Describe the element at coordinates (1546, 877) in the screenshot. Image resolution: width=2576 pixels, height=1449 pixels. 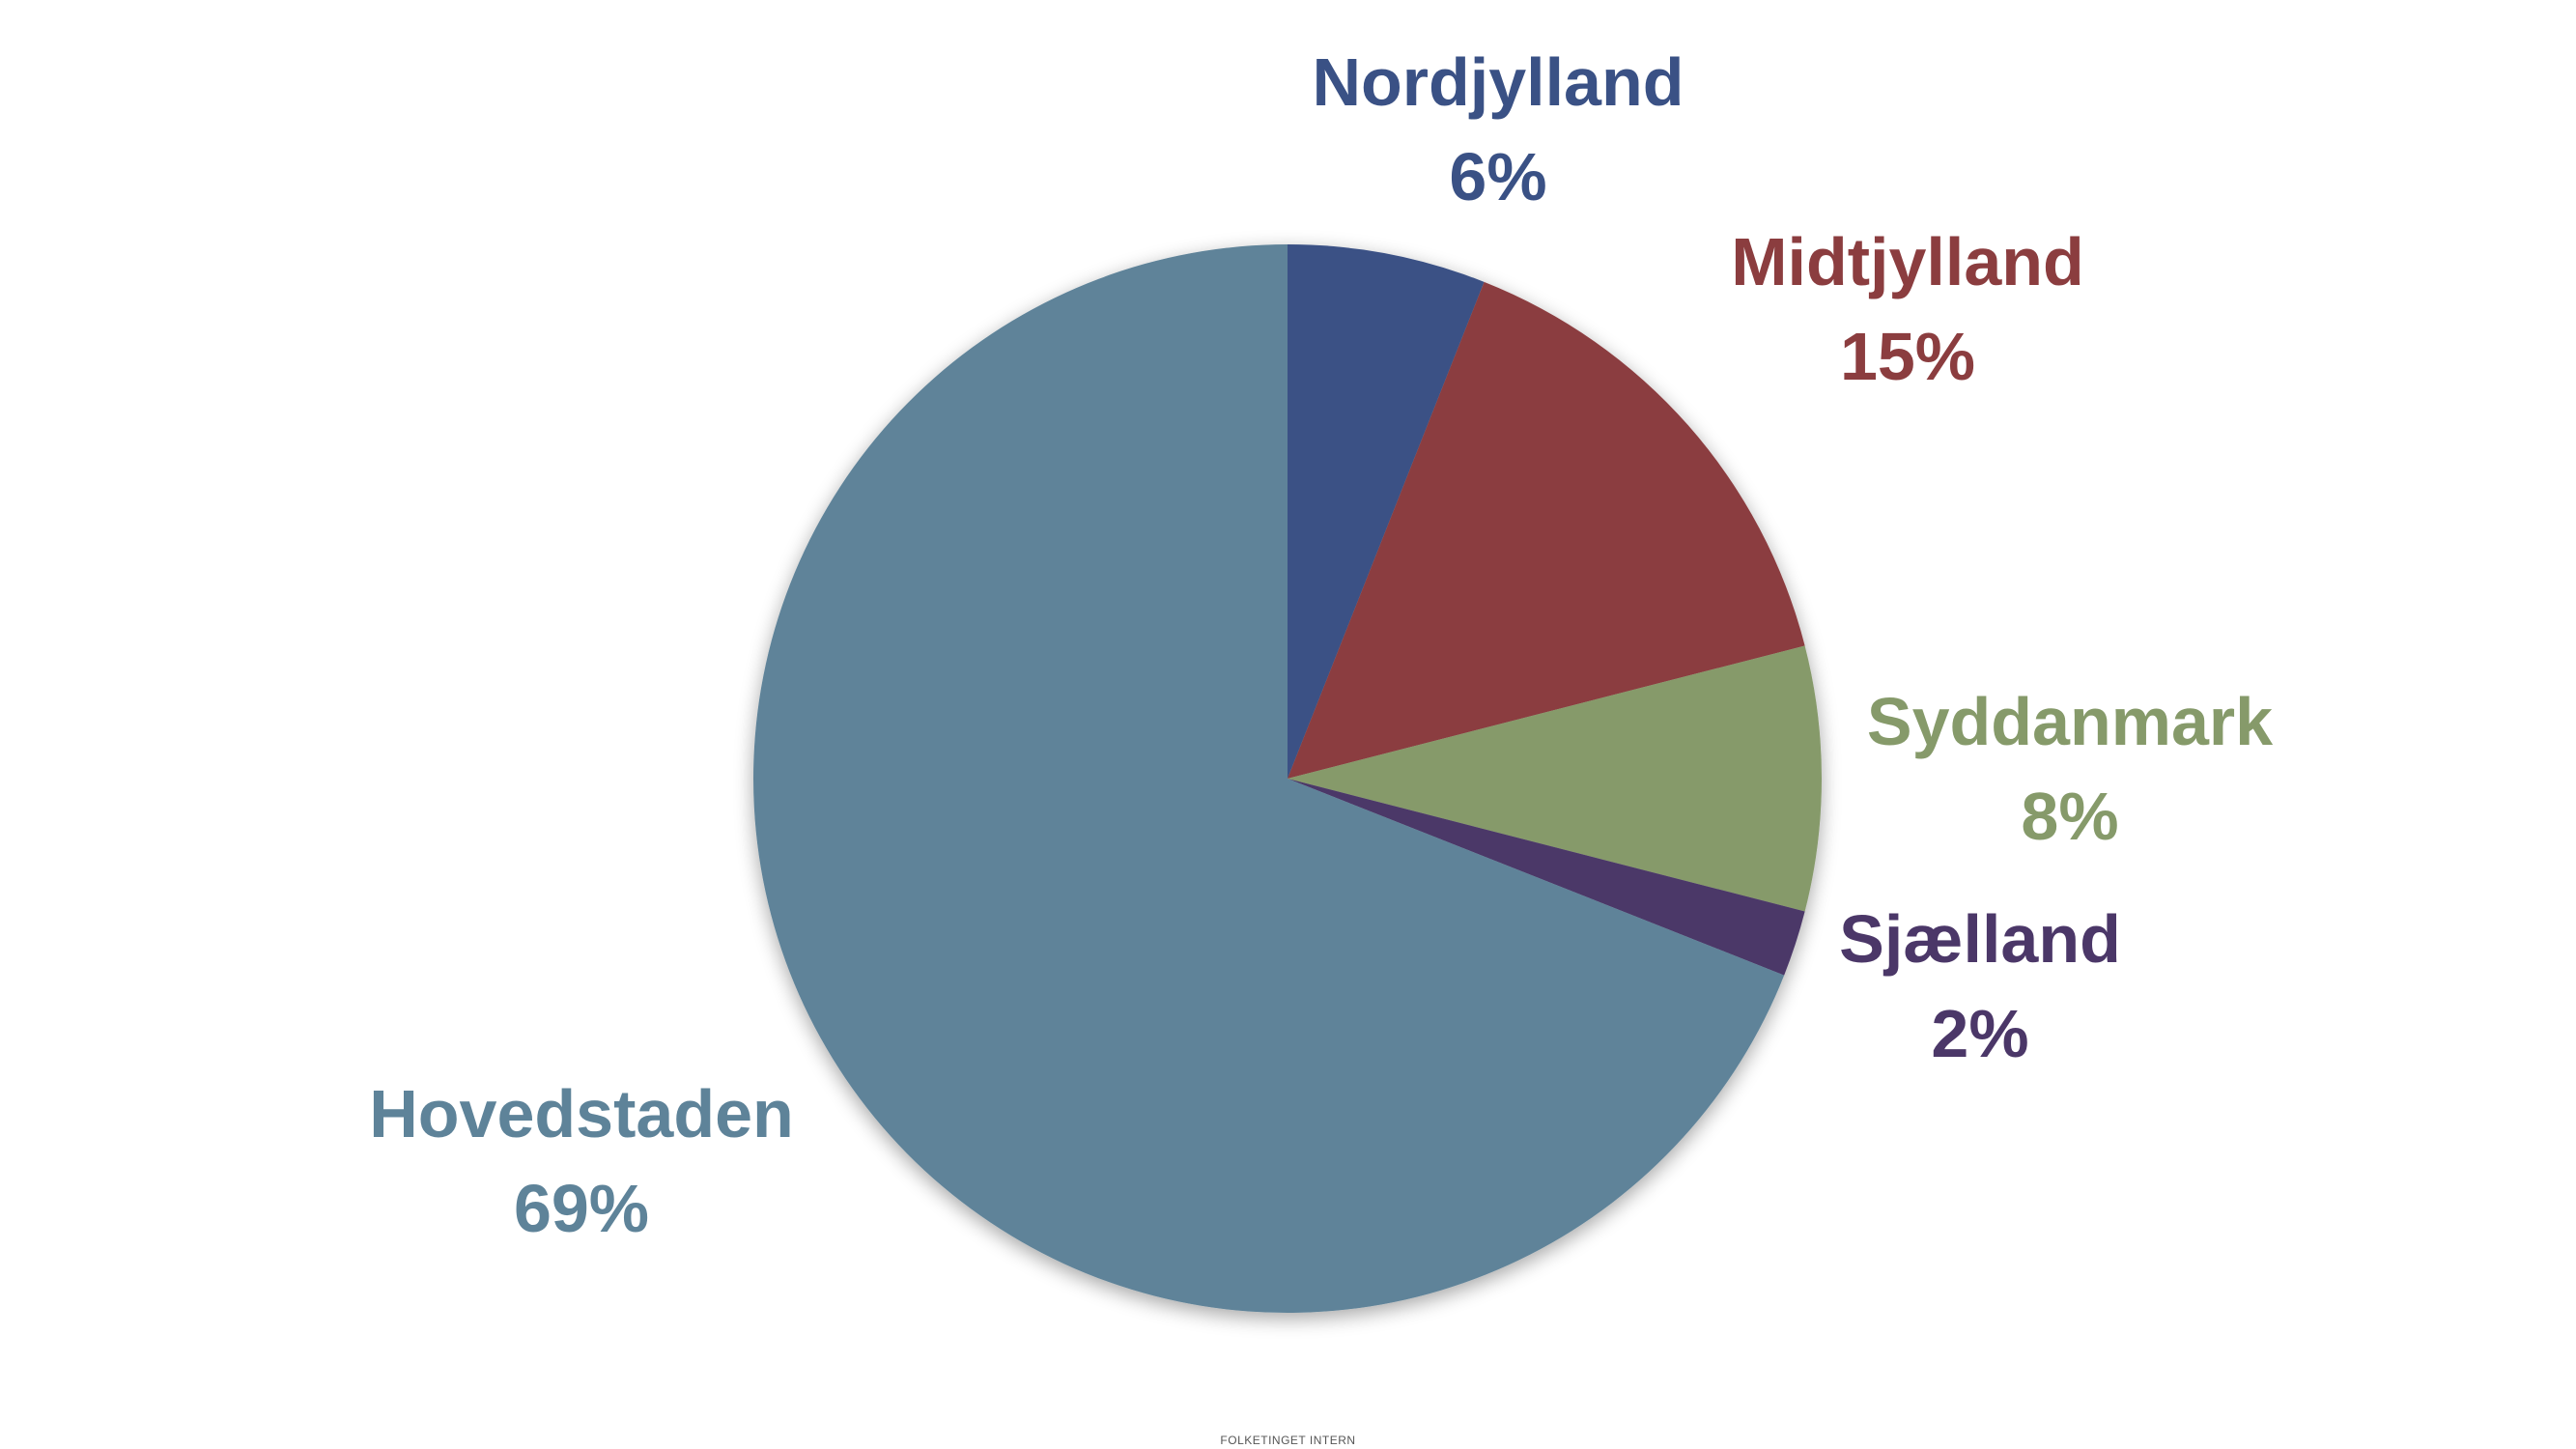
I see `pie-slice-sj-lland` at that location.